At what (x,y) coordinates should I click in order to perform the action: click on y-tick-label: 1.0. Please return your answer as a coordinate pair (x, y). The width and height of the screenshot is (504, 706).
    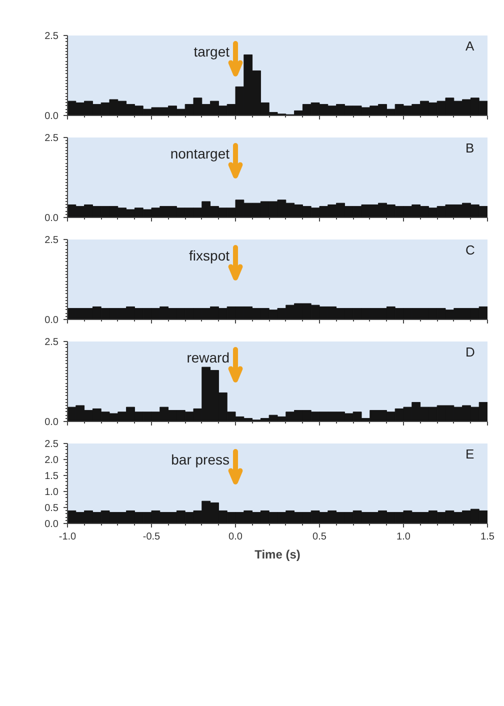
    Looking at the image, I should click on (51, 492).